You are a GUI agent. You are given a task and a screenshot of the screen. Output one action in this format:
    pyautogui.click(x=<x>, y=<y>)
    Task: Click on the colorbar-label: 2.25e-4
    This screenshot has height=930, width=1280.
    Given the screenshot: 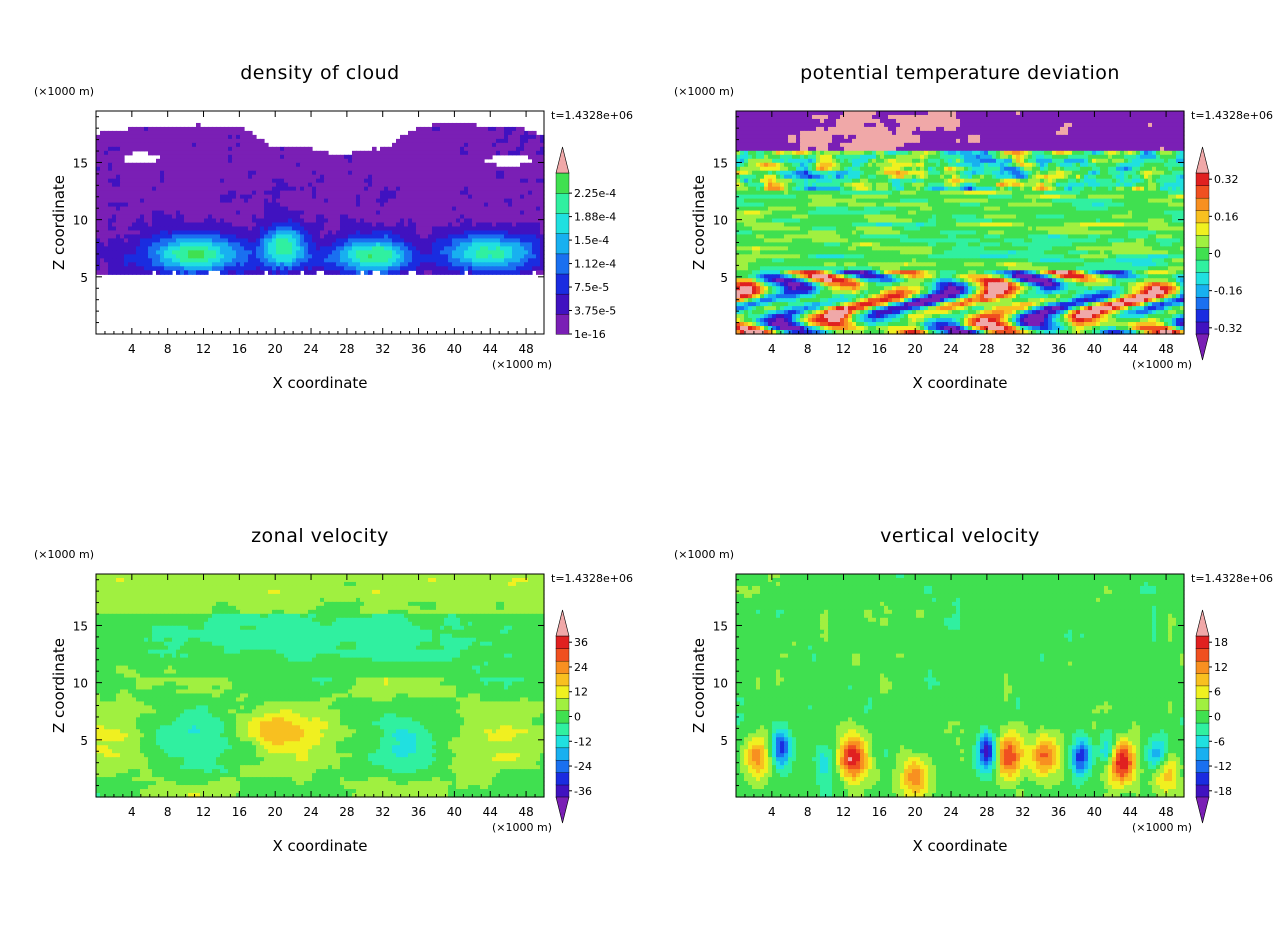 What is the action you would take?
    pyautogui.click(x=595, y=193)
    